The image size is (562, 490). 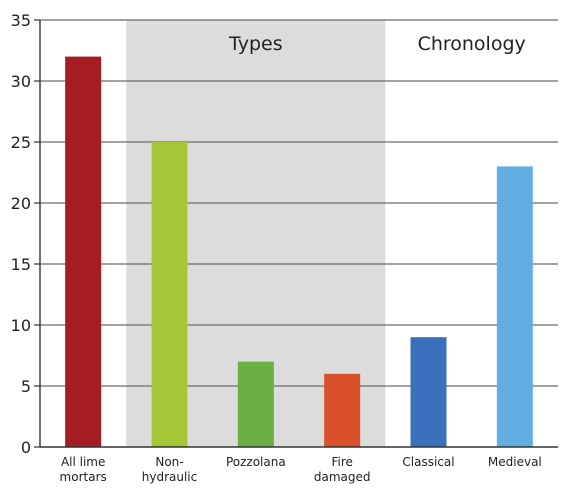 What do you see at coordinates (26, 447) in the screenshot?
I see `y-tick-label-0: 0` at bounding box center [26, 447].